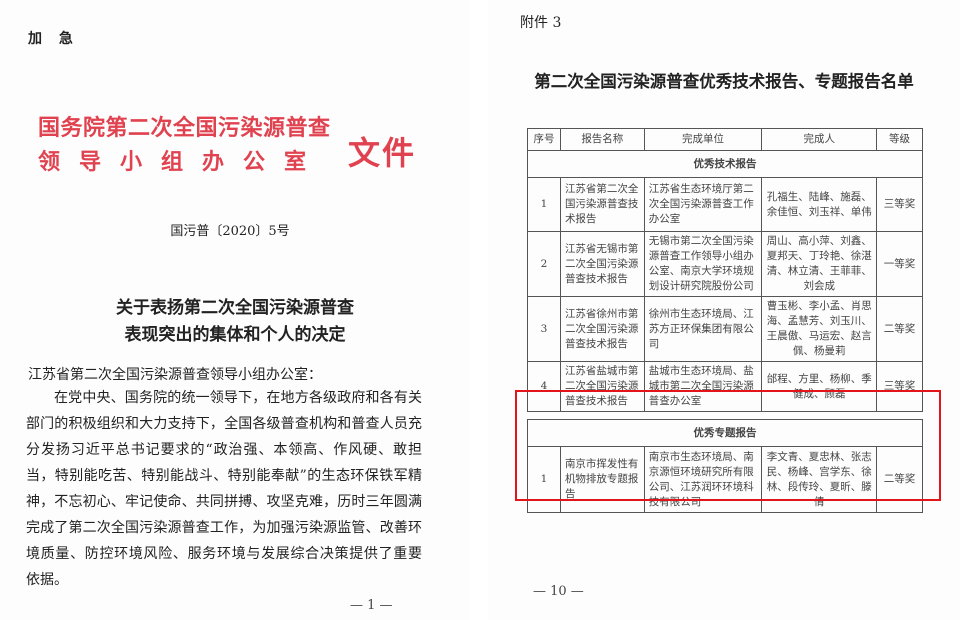 The width and height of the screenshot is (960, 620). I want to click on body-line: 依据。, so click(47, 580).